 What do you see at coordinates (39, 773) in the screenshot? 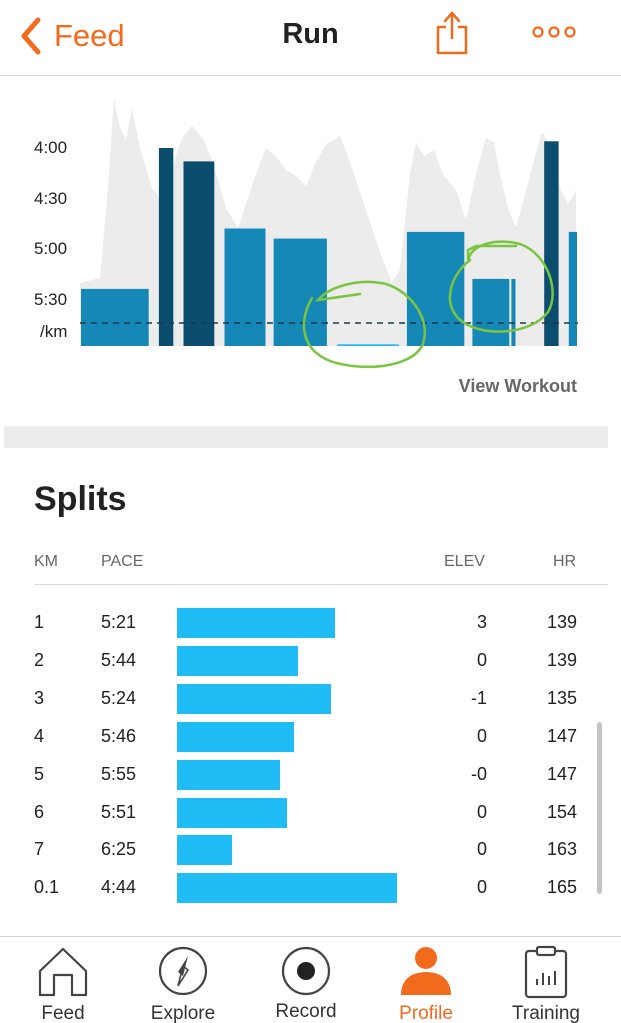
I see `split-km: 5` at bounding box center [39, 773].